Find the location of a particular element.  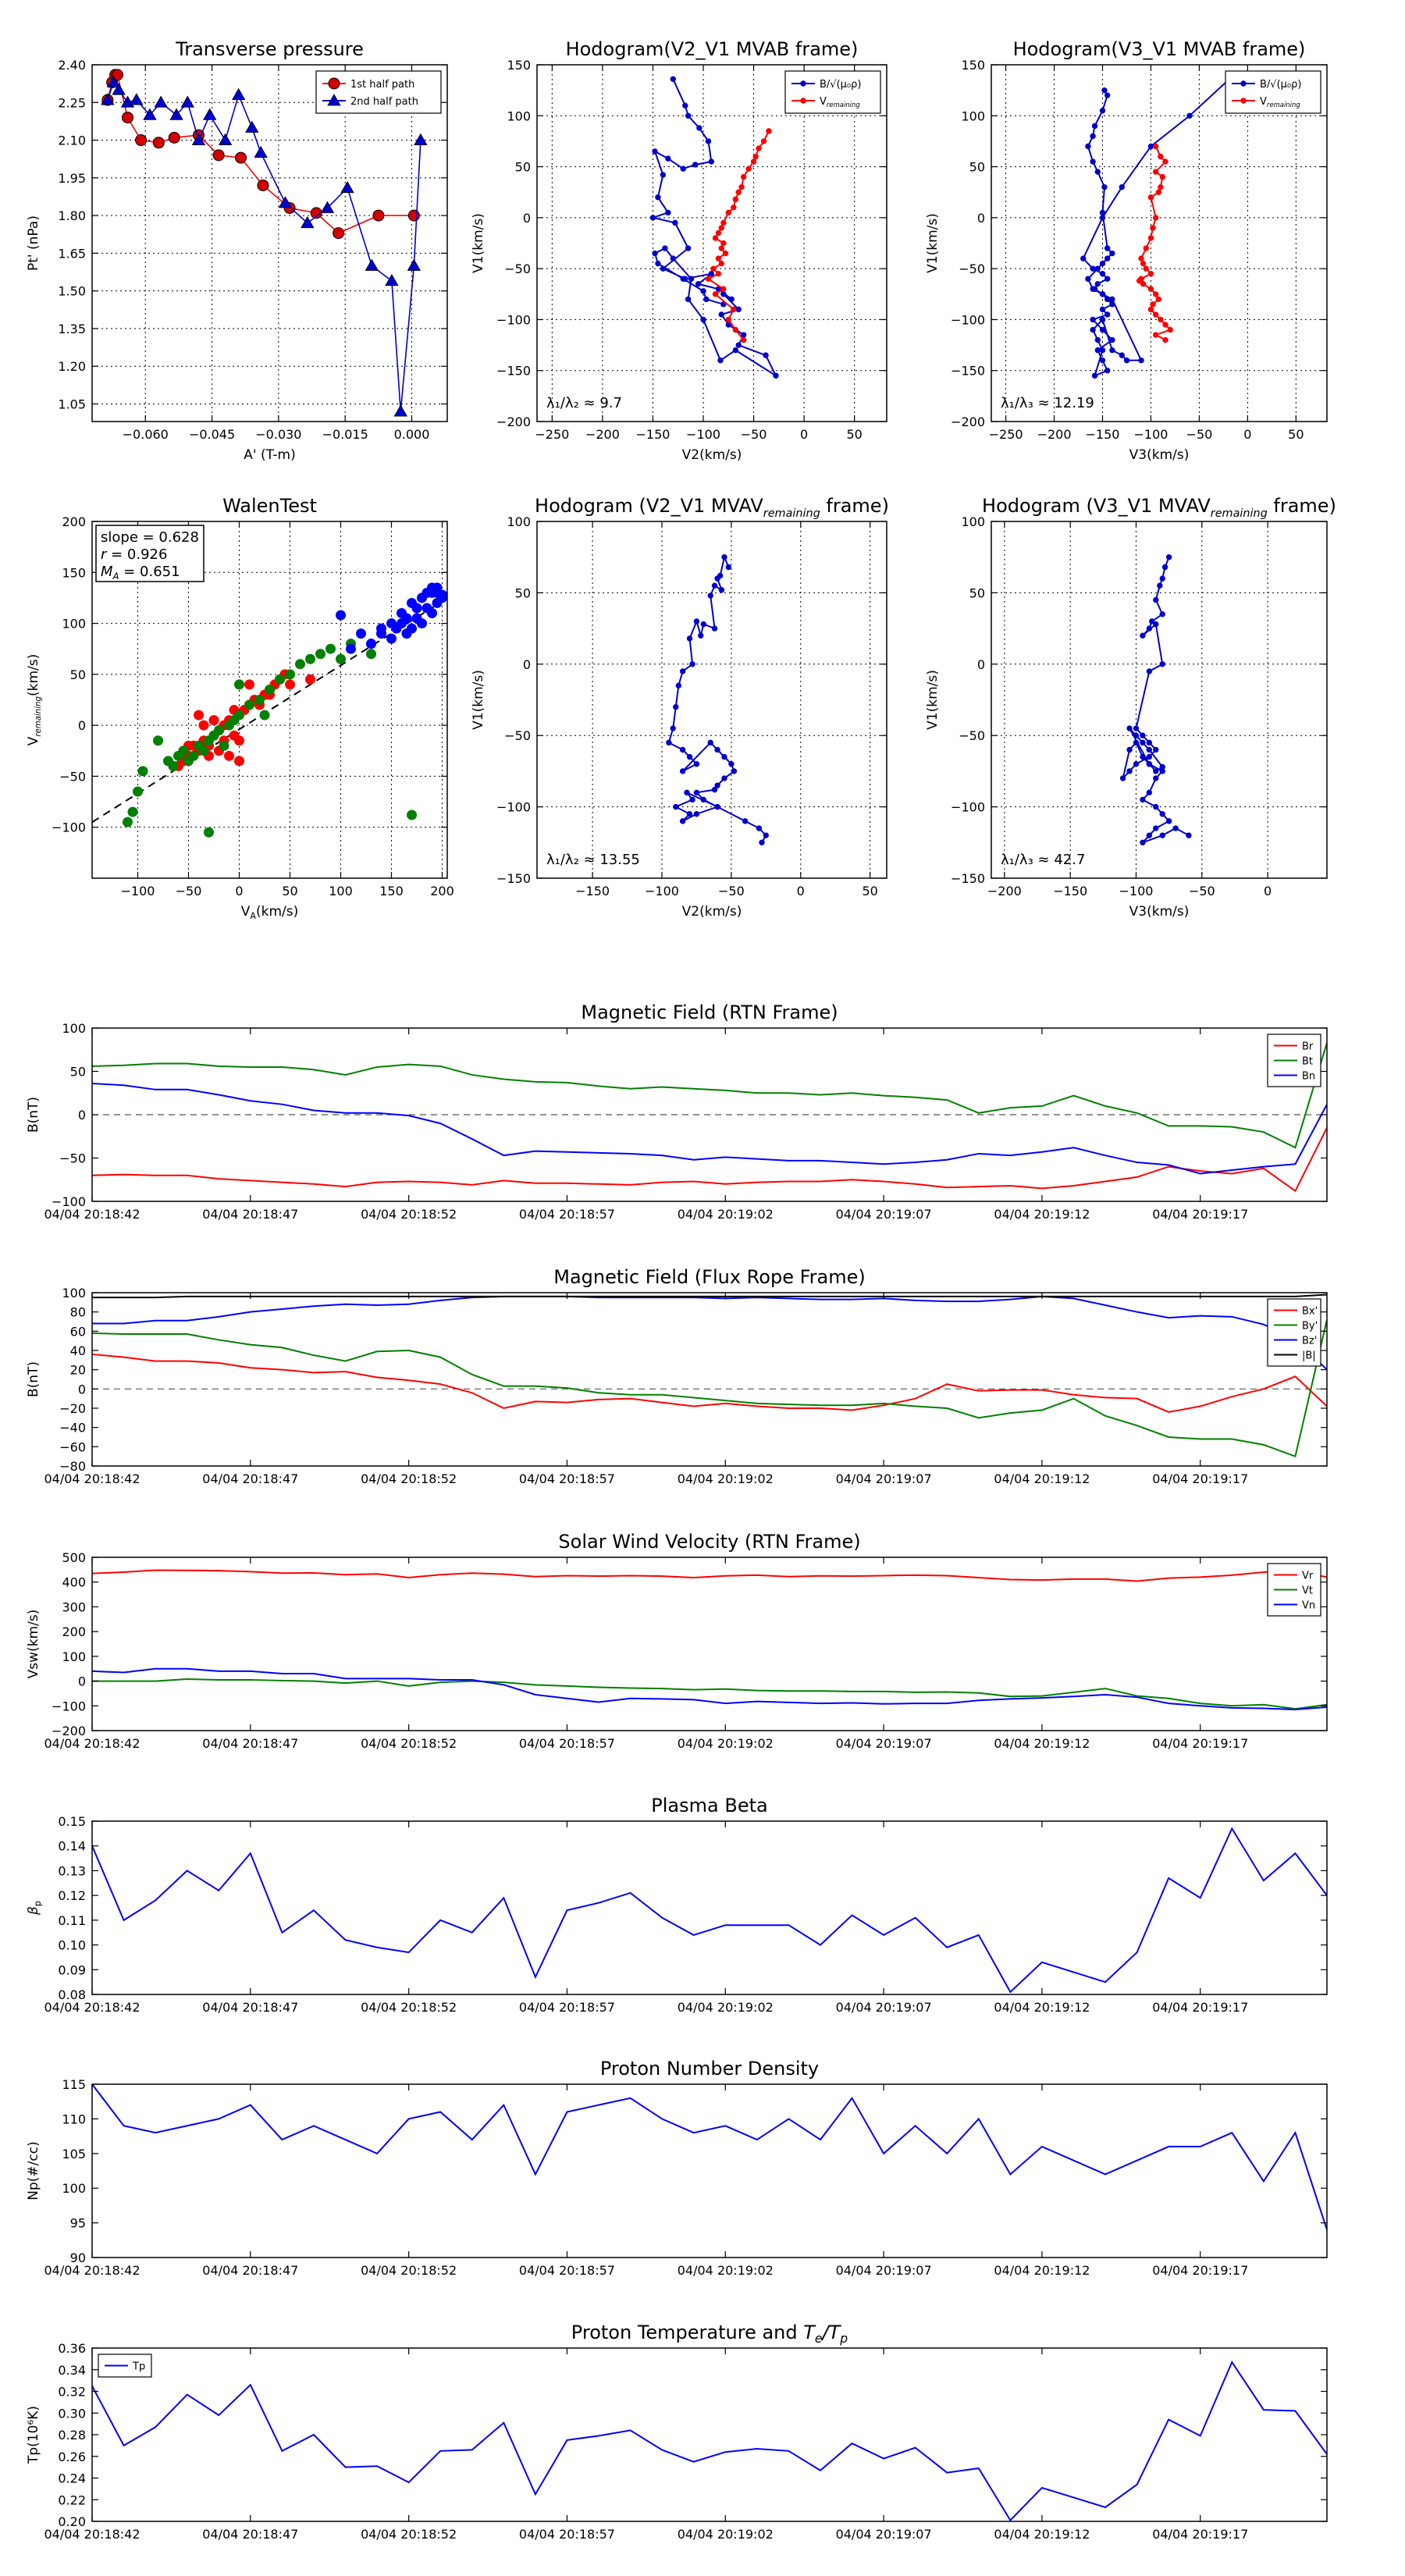

y-tick-label: −40 is located at coordinates (72, 1428).